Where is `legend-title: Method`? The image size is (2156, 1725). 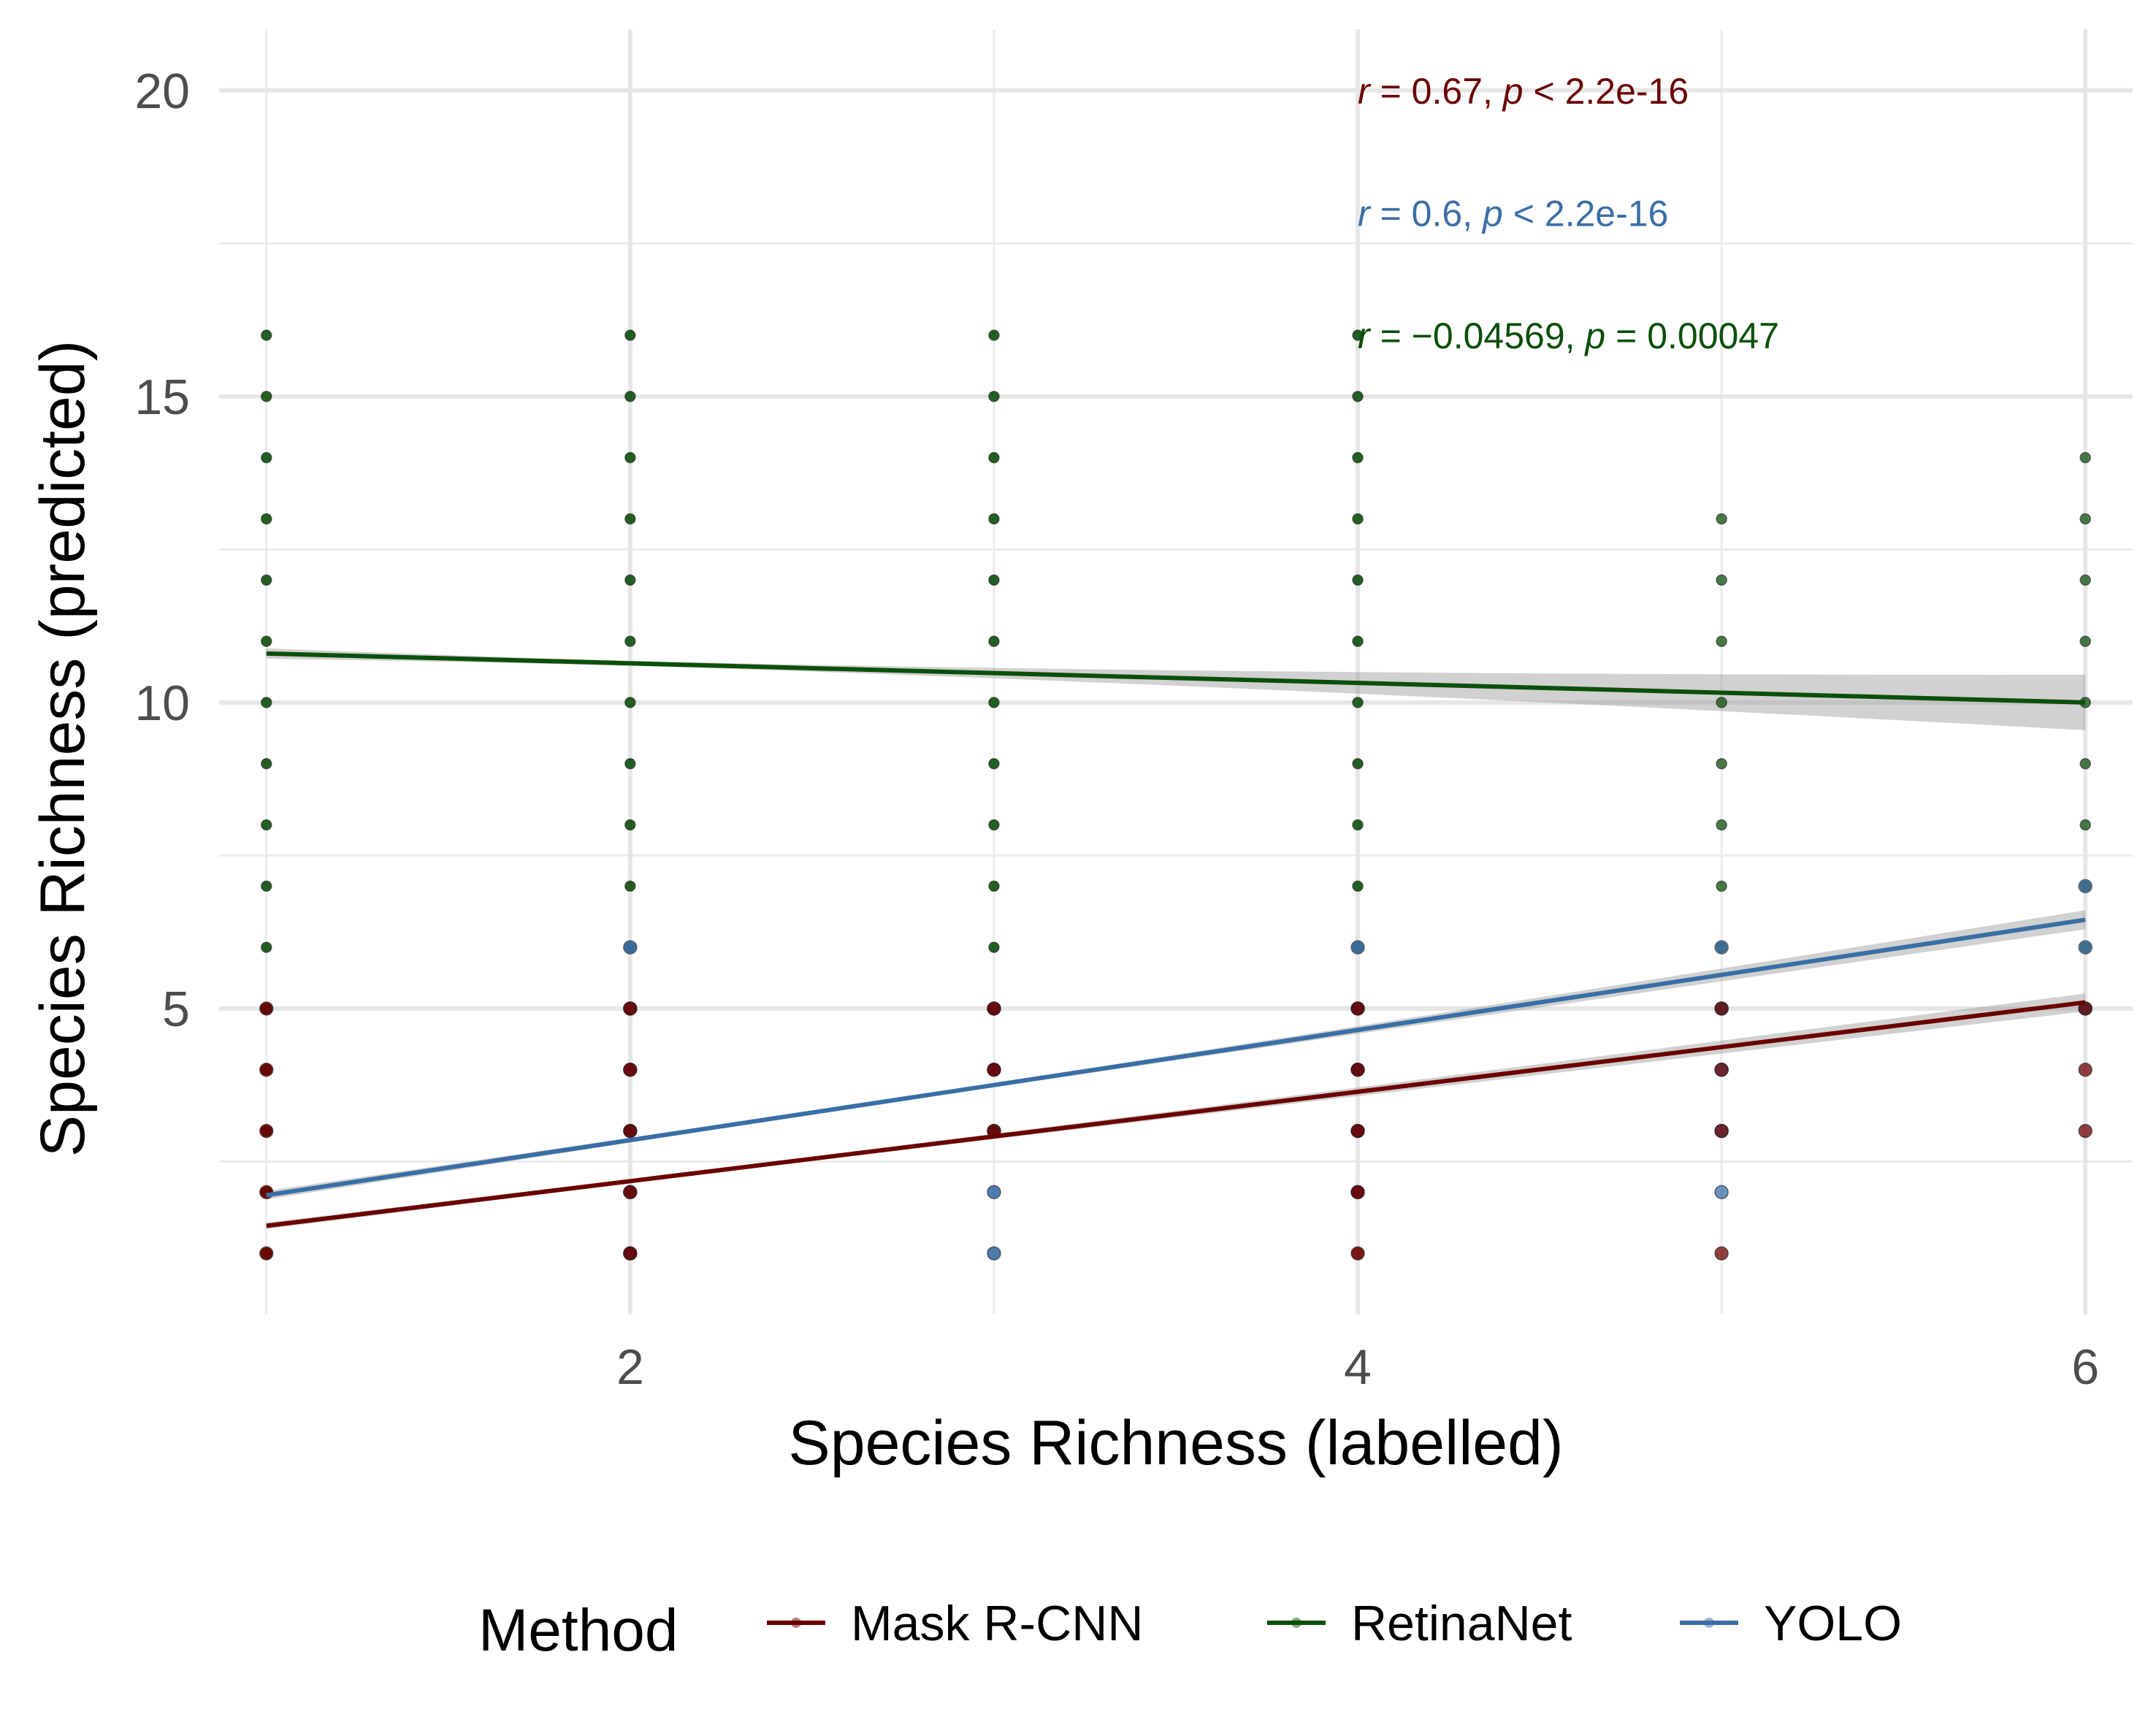
legend-title: Method is located at coordinates (578, 1630).